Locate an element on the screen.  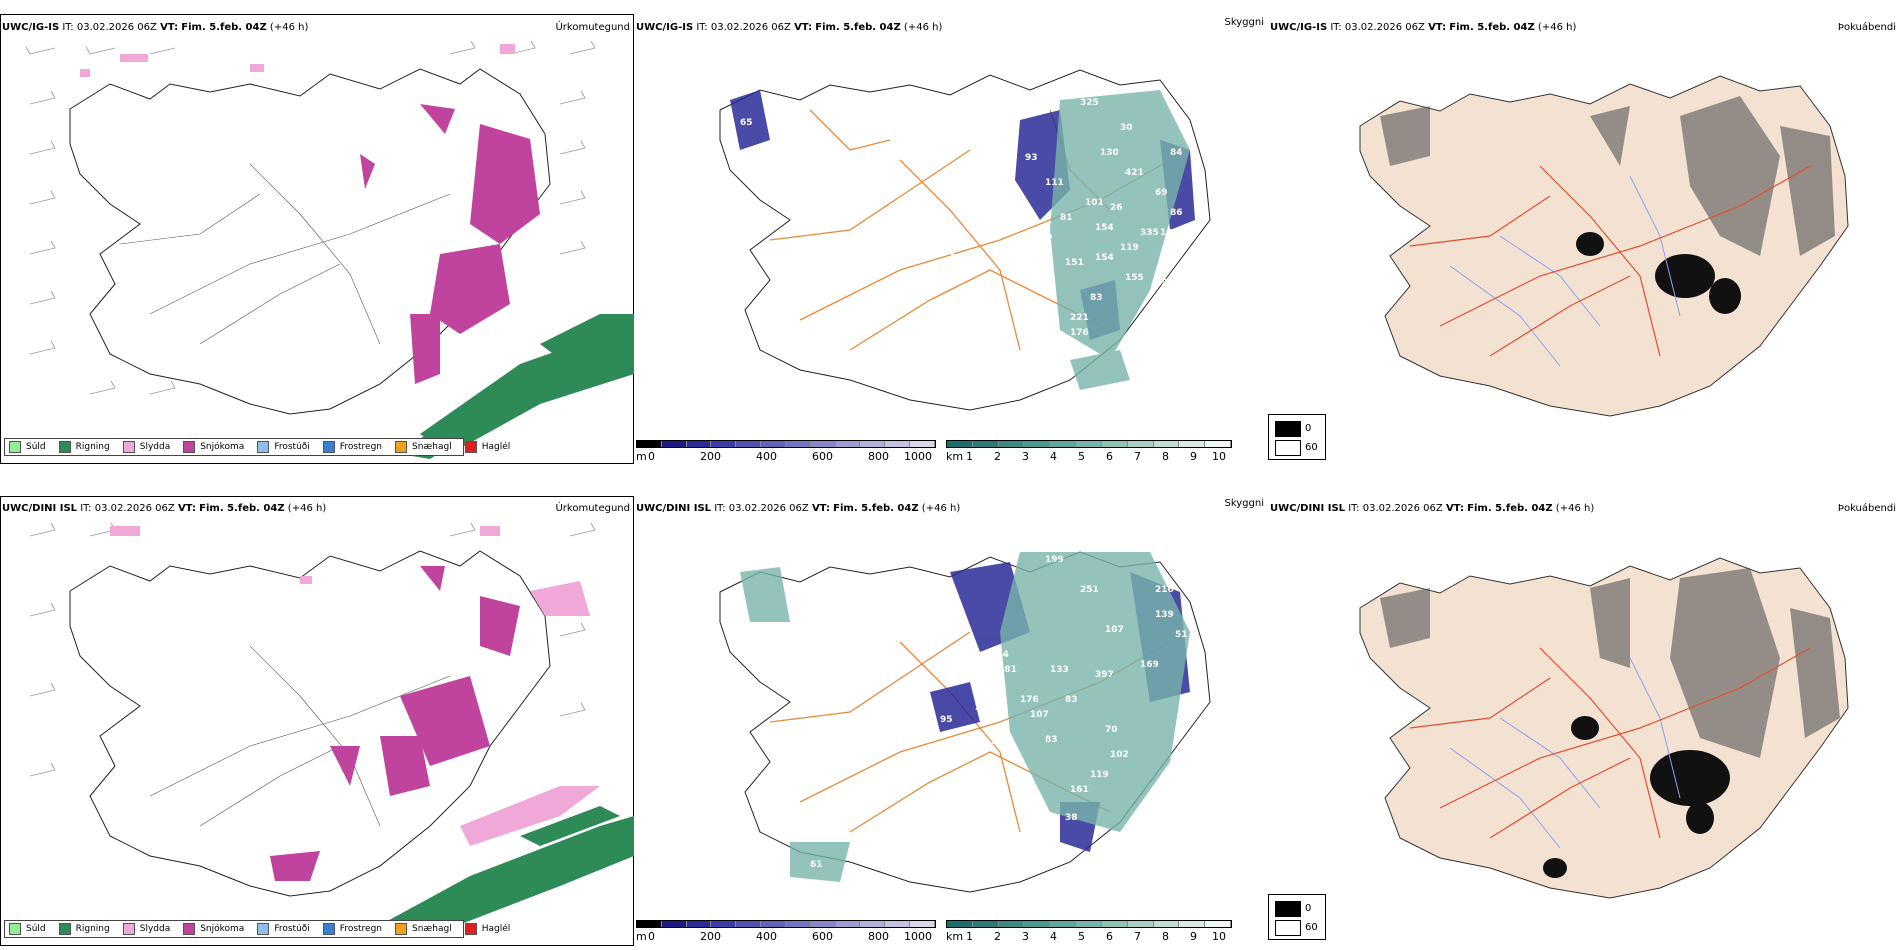
svg-text: 169 is located at coordinates (1149, 665).